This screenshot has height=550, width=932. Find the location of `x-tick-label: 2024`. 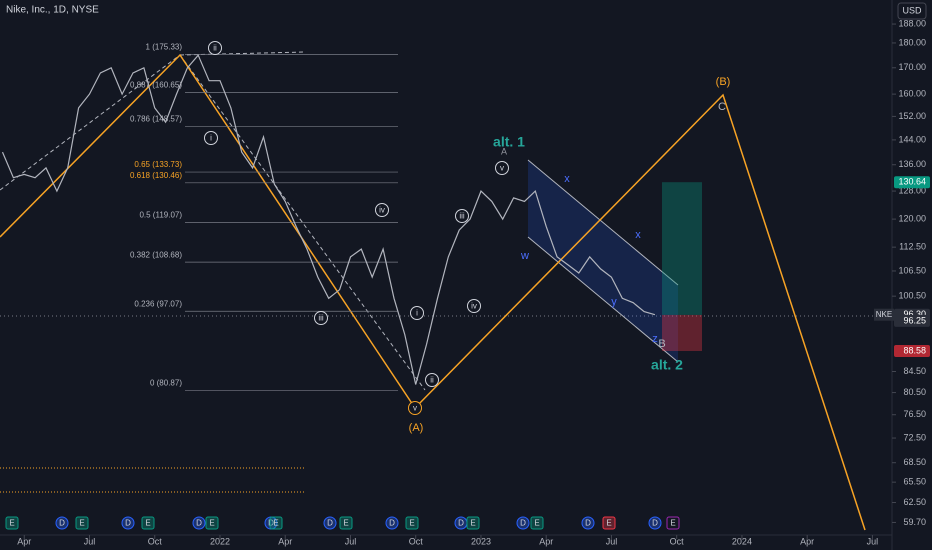

x-tick-label: 2024 is located at coordinates (742, 541).